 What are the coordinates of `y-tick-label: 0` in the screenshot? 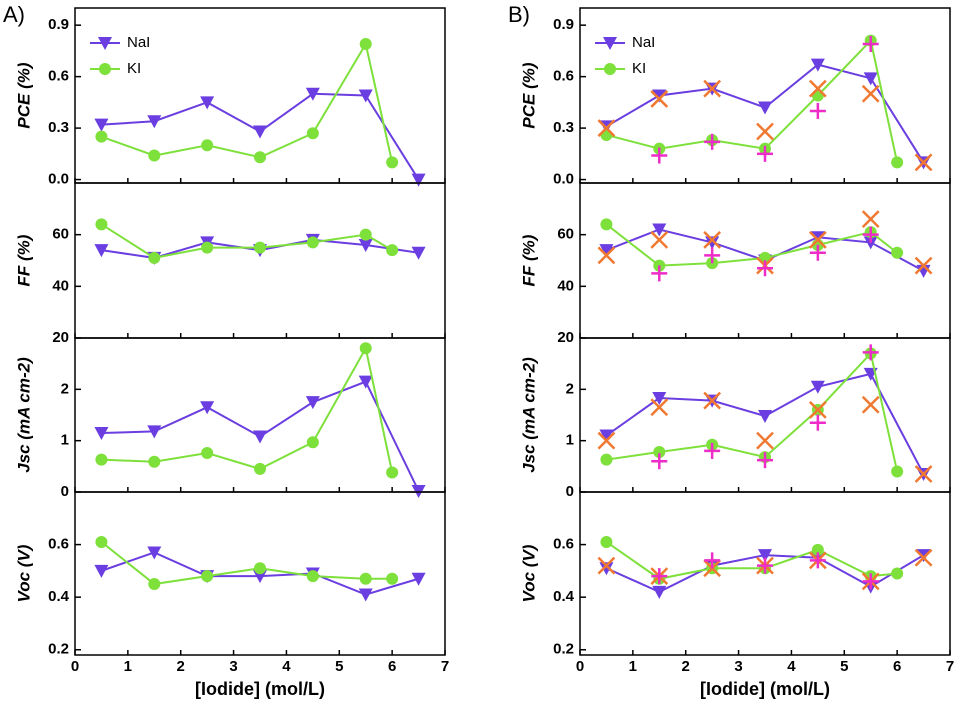 It's located at (65, 491).